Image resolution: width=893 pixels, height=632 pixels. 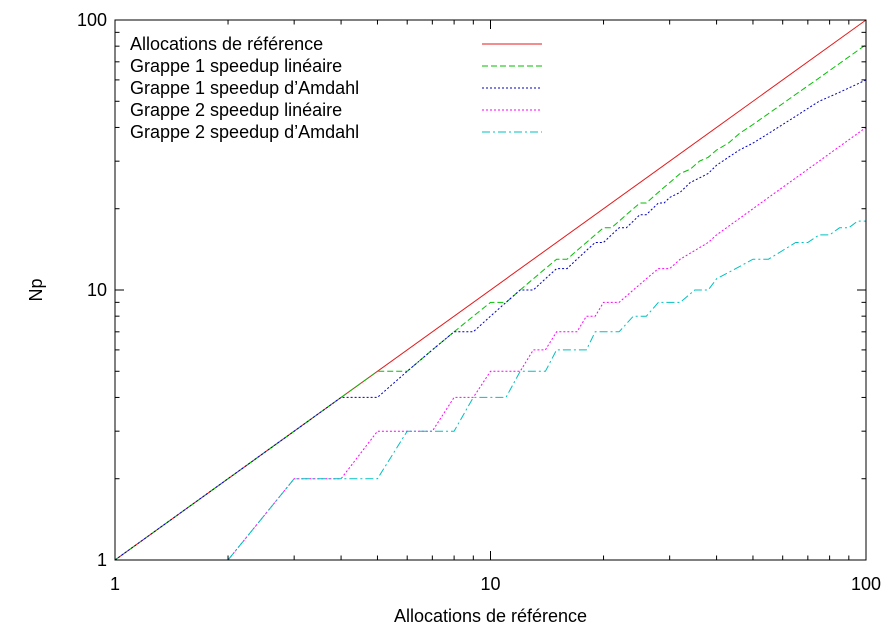 What do you see at coordinates (102, 560) in the screenshot?
I see `y-tick-label: 1` at bounding box center [102, 560].